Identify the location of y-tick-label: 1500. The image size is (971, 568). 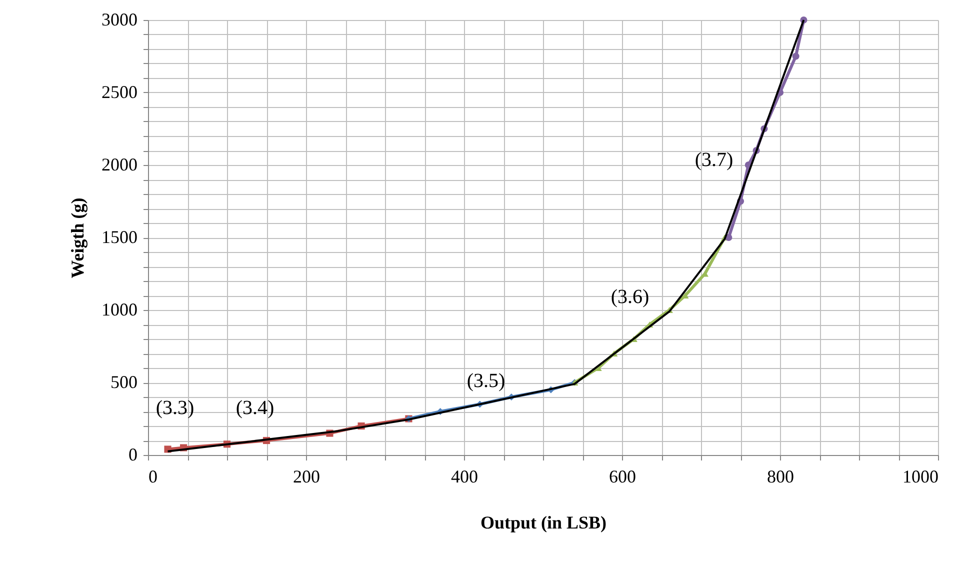
(120, 237).